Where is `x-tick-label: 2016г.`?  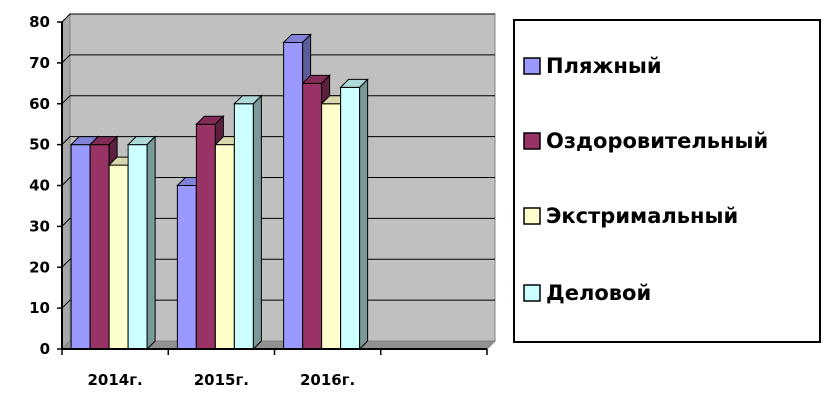
x-tick-label: 2016г. is located at coordinates (327, 380).